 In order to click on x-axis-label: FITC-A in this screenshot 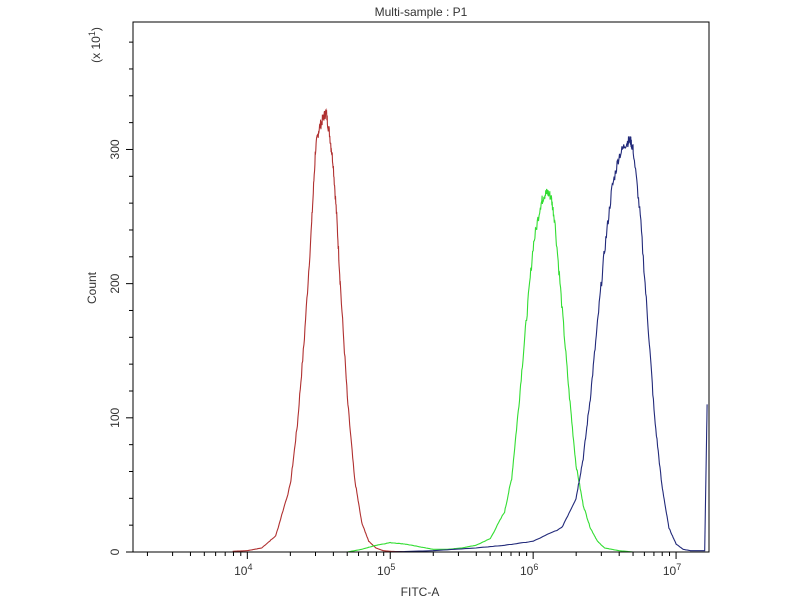, I will do `click(420, 592)`.